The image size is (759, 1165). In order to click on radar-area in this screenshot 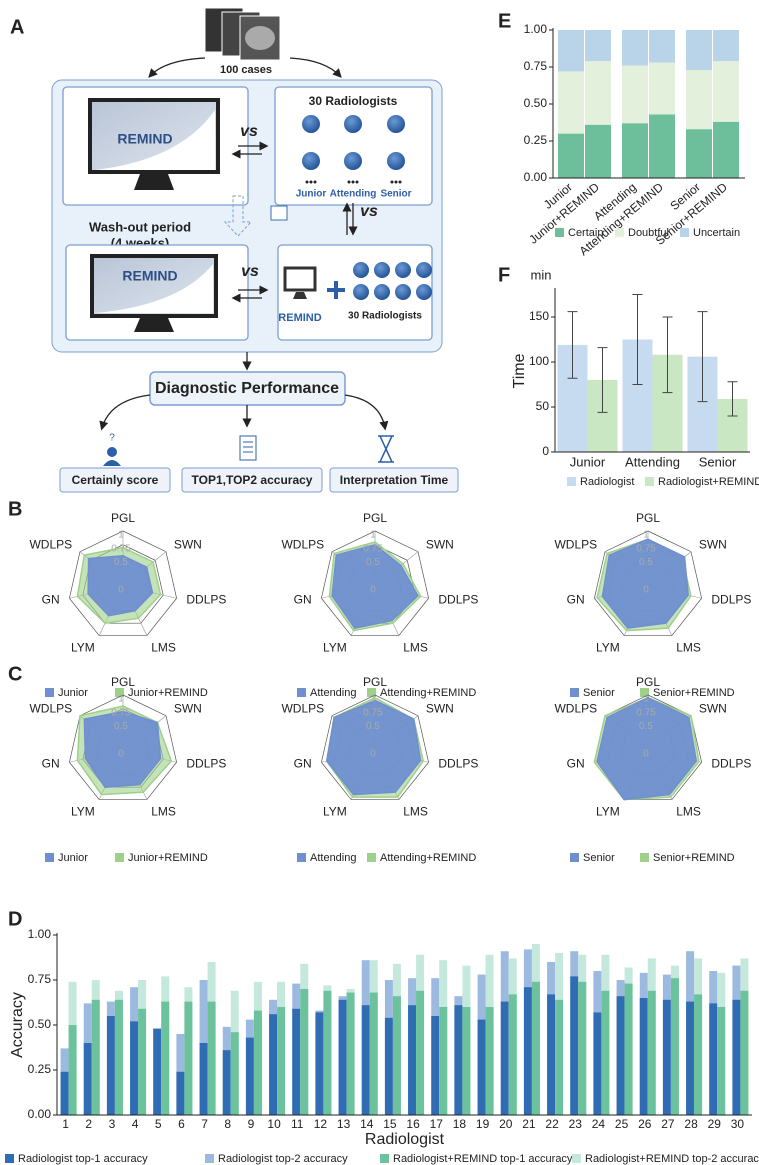, I will do `click(375, 586)`.